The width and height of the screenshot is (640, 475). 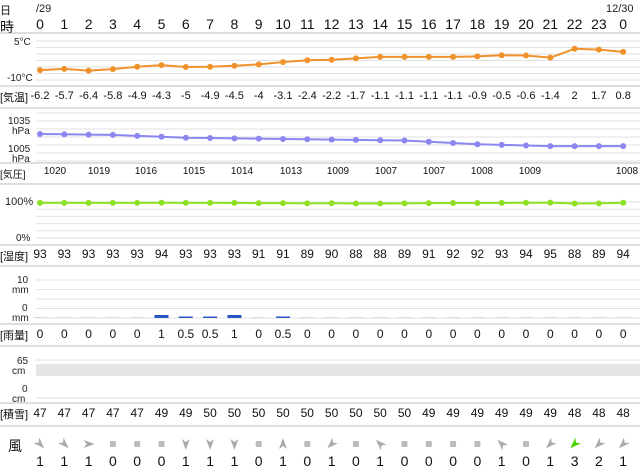 I want to click on hour-cell: 15, so click(x=404, y=24).